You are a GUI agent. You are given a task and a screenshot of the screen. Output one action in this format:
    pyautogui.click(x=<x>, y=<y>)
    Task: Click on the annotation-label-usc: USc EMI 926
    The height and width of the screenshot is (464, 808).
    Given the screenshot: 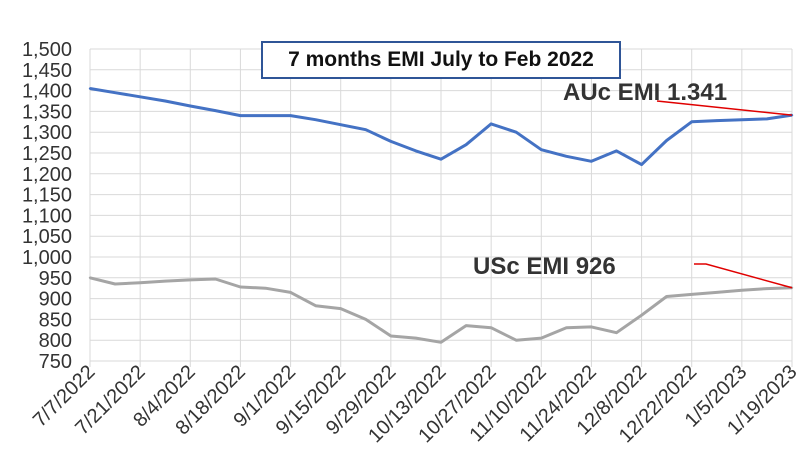 What is the action you would take?
    pyautogui.click(x=544, y=266)
    